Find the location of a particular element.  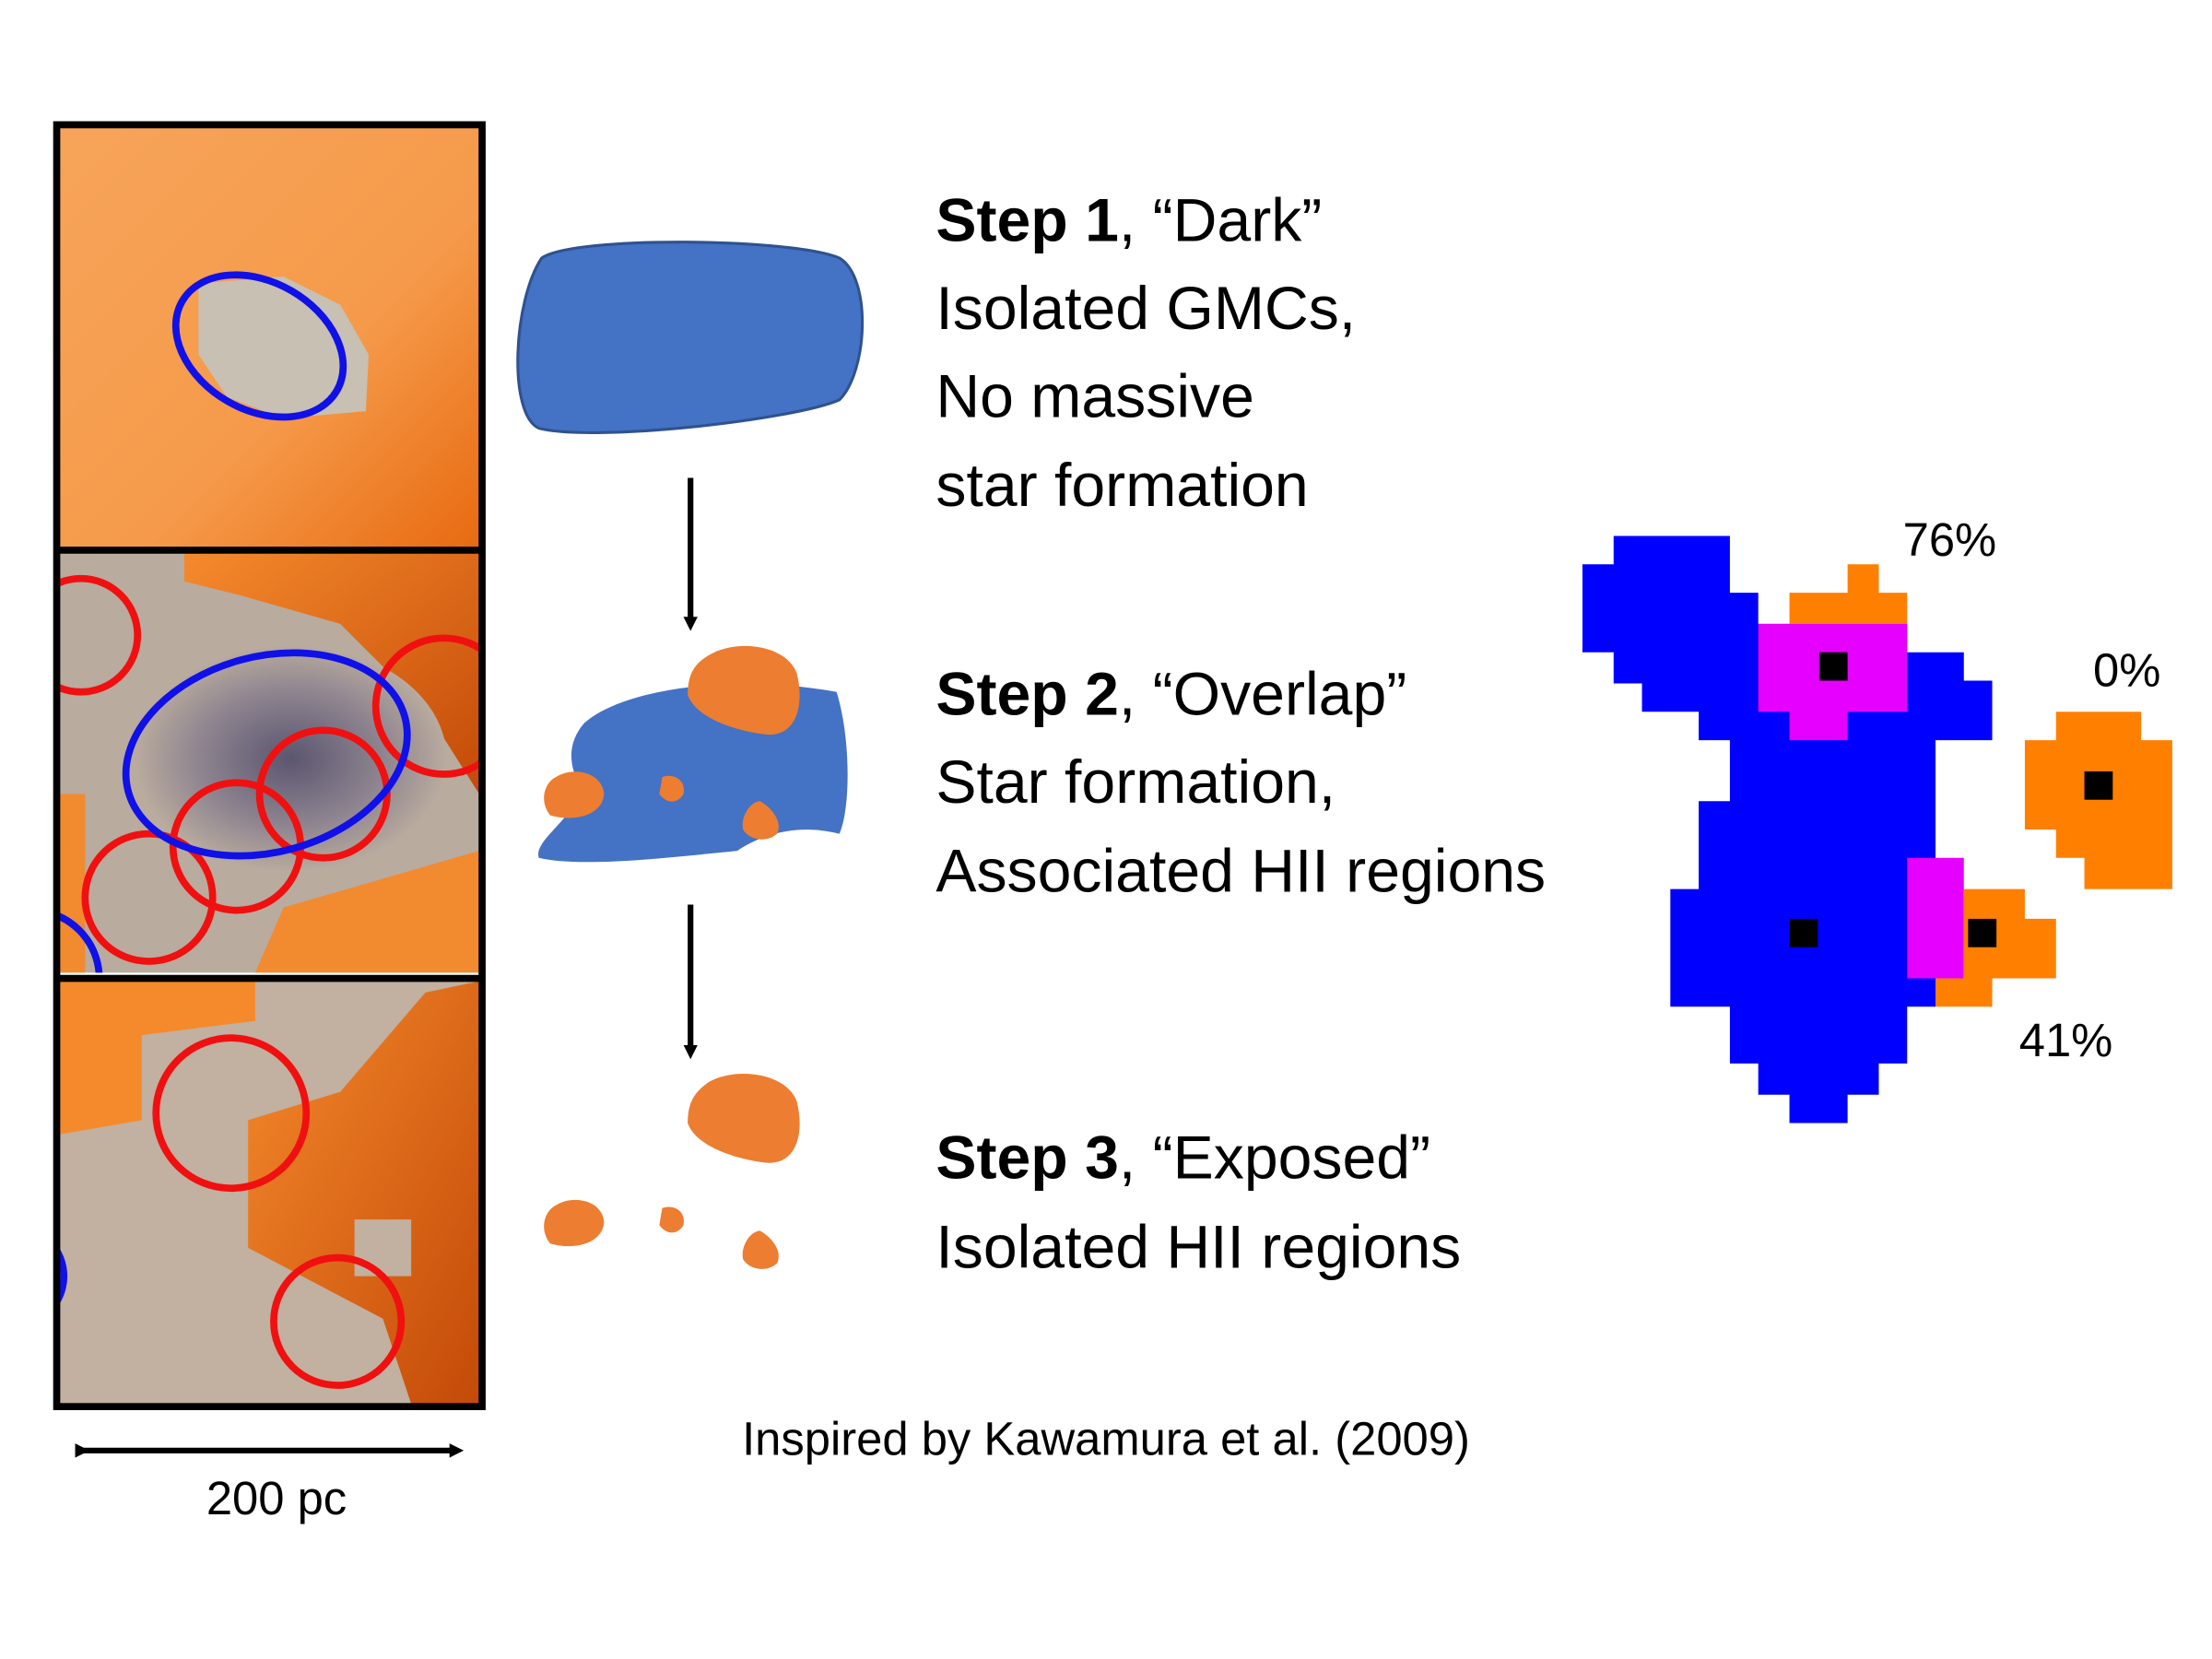

step-line: Associated HII regions is located at coordinates (1240, 872).